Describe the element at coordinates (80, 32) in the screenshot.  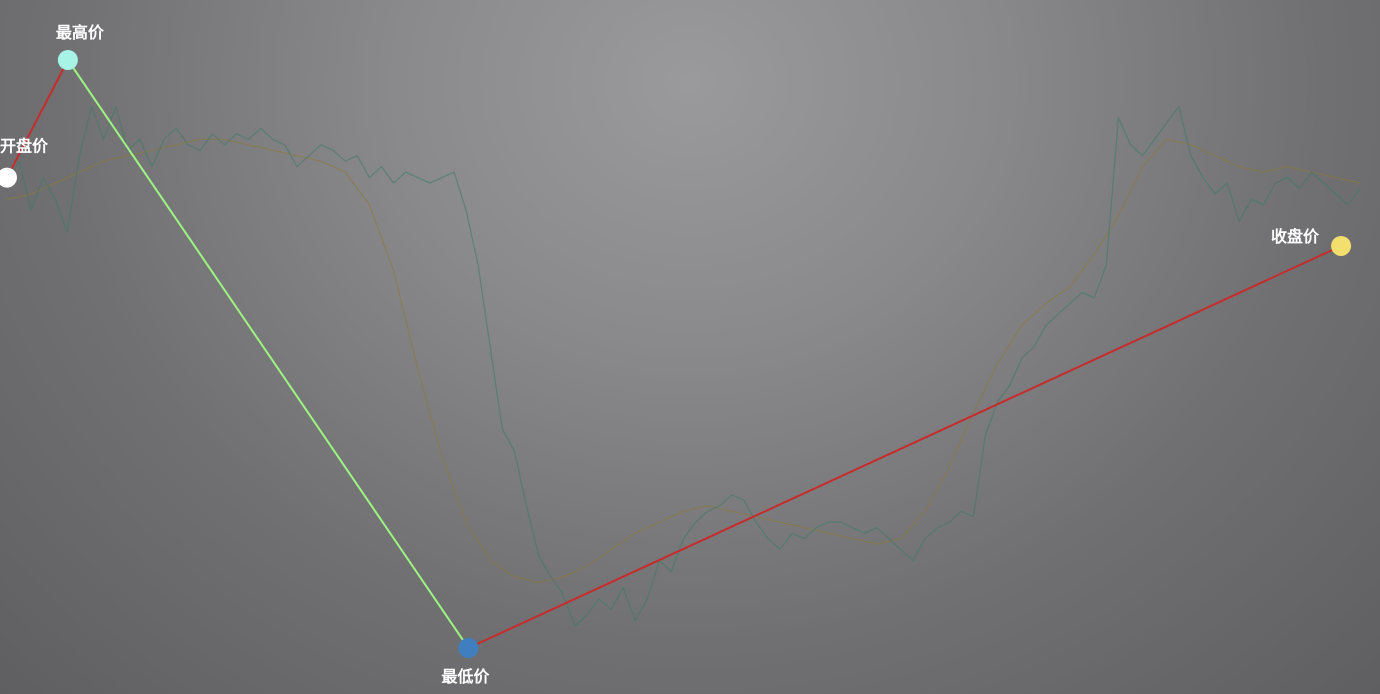
I see `high-price-label: 最高价` at that location.